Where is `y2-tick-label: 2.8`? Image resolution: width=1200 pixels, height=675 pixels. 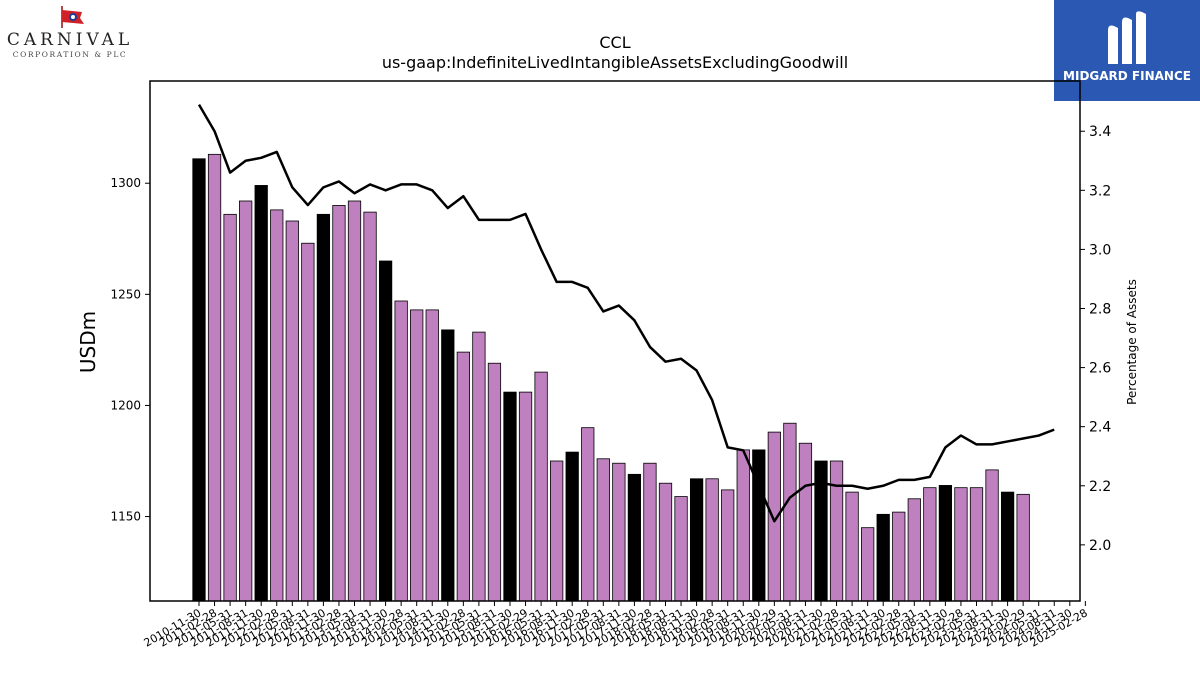
y2-tick-label: 2.8 is located at coordinates (1100, 310).